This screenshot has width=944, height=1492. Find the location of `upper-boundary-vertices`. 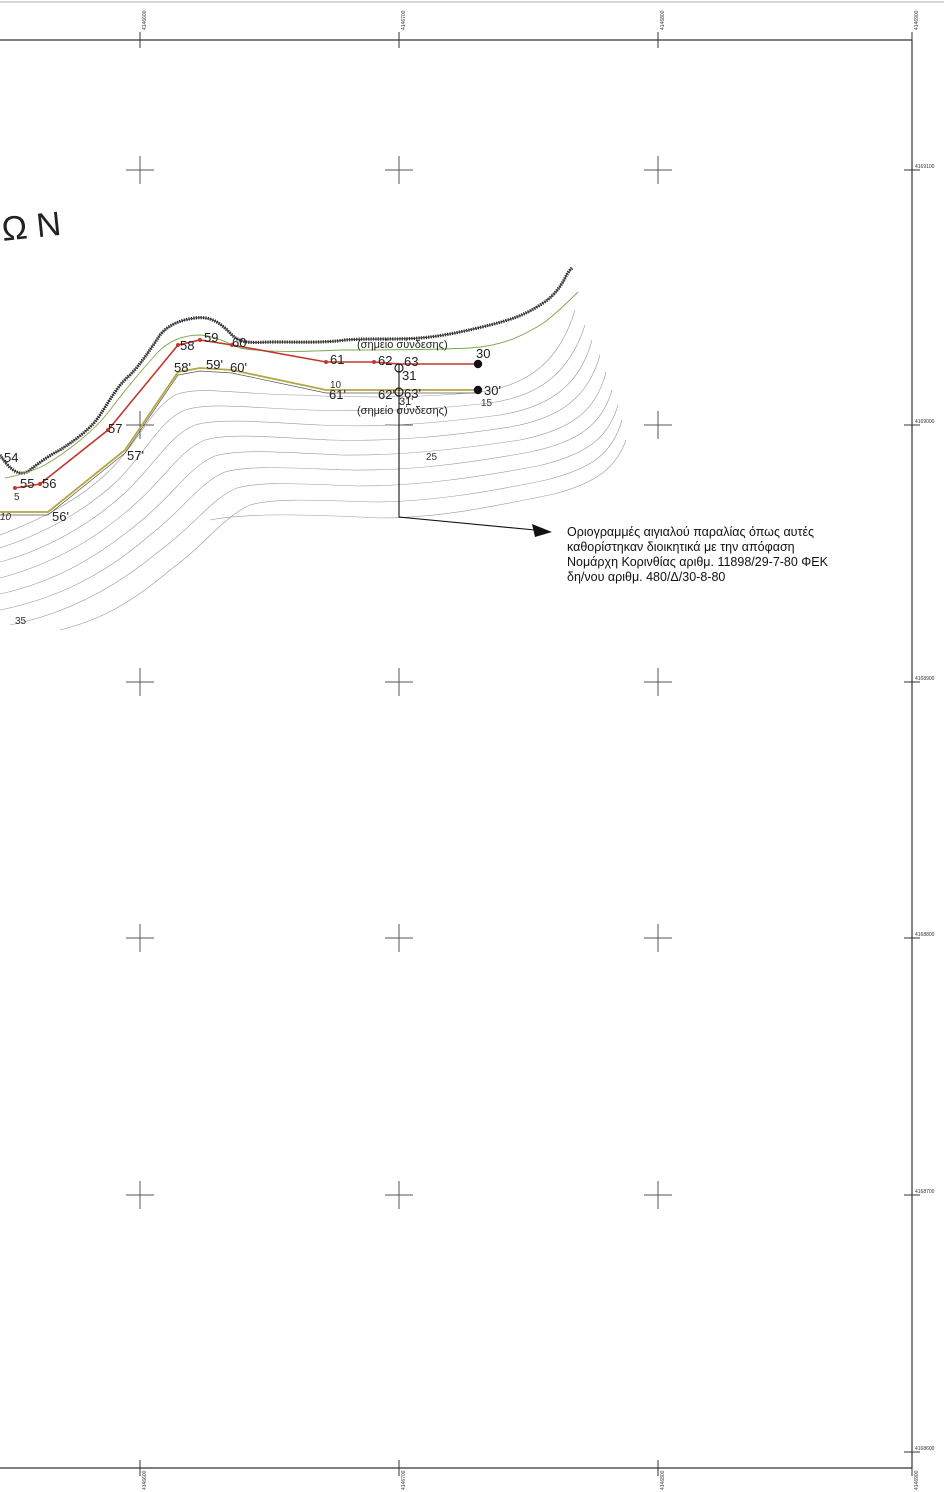

upper-boundary-vertices is located at coordinates (194, 414).